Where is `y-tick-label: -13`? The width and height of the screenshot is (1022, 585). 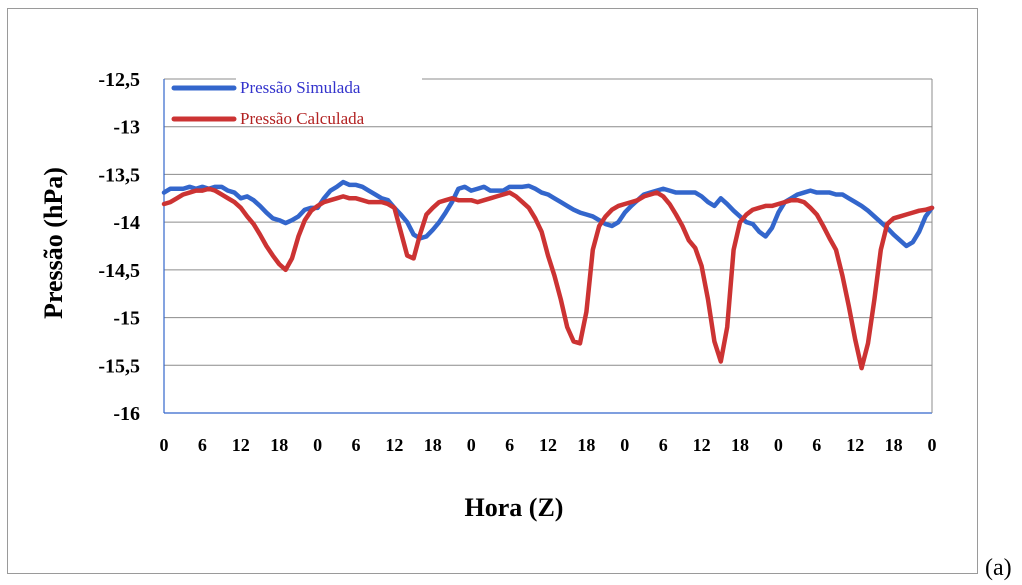
y-tick-label: -13 is located at coordinates (126, 128).